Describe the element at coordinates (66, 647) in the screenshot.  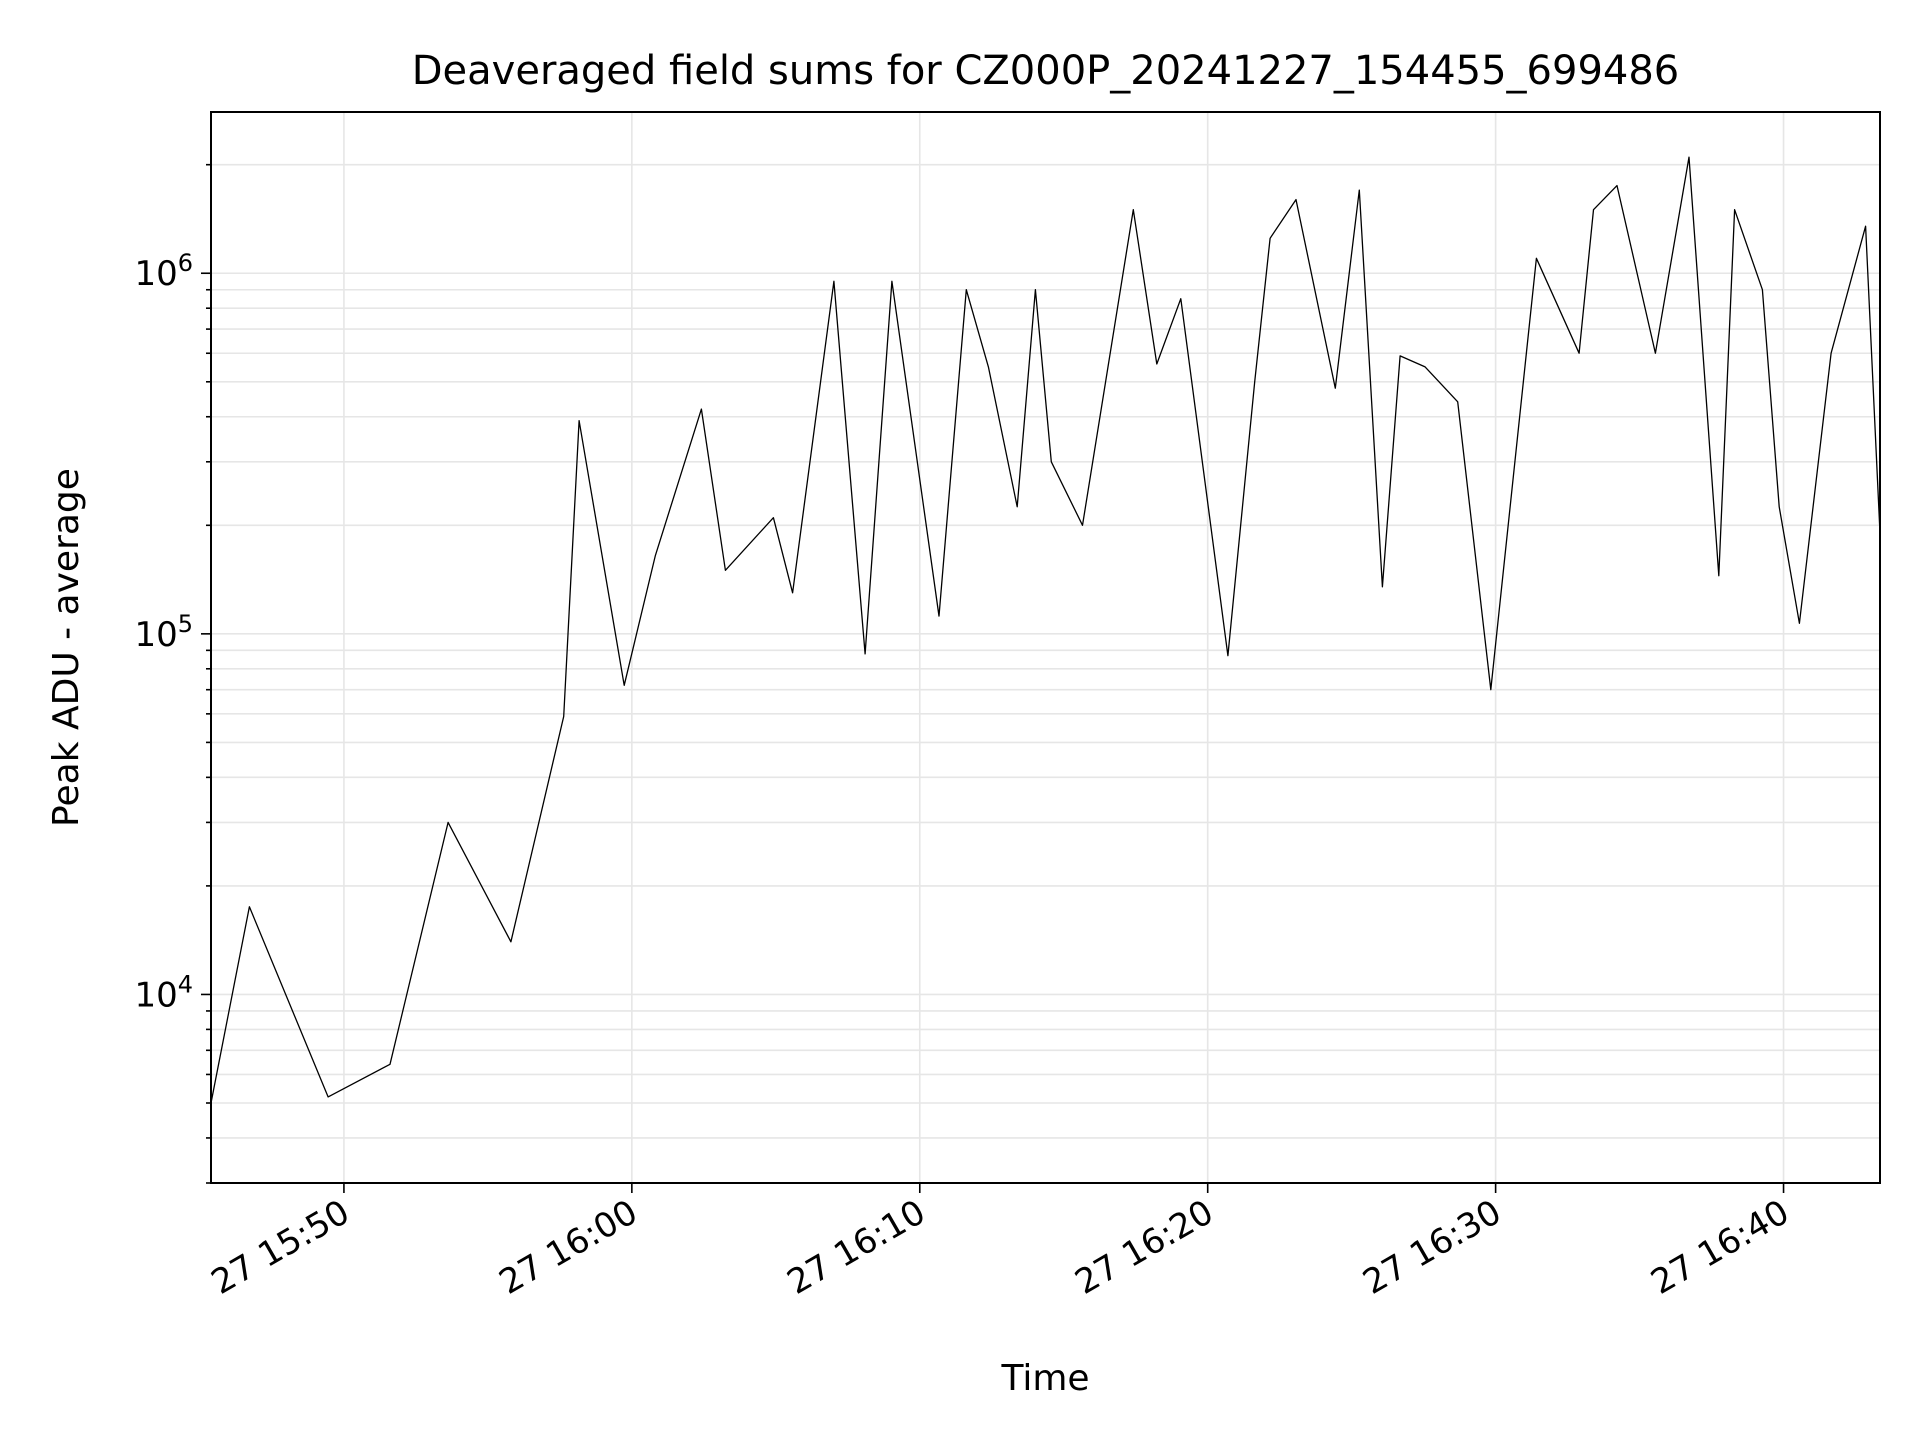
I see `y-axis-label: Peak ADU - average` at that location.